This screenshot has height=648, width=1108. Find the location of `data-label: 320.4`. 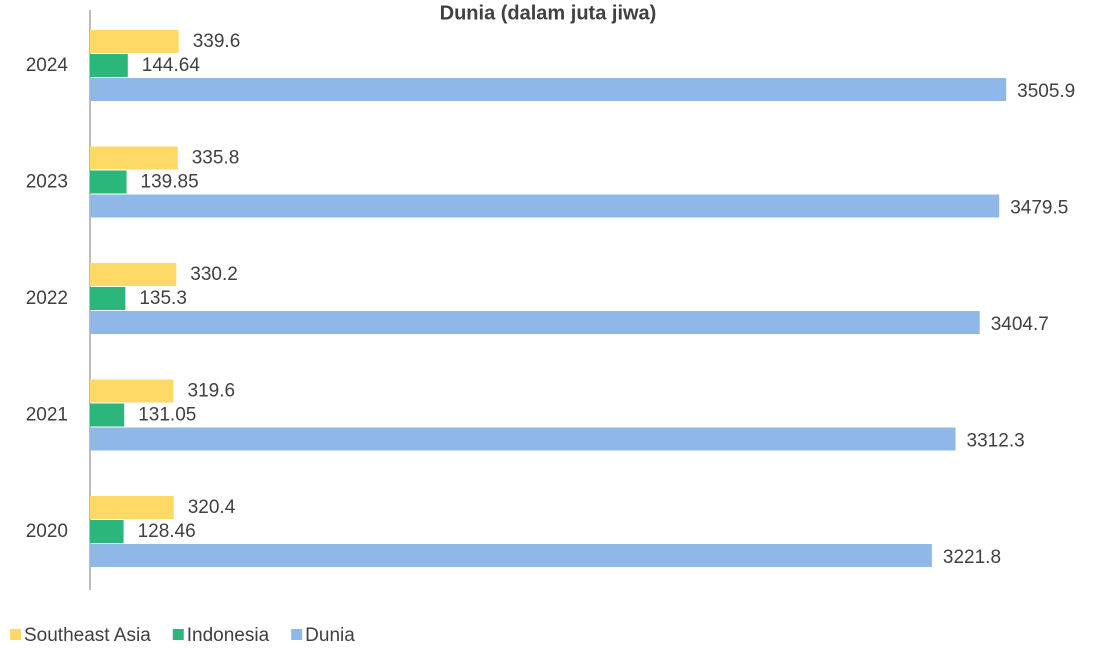

data-label: 320.4 is located at coordinates (212, 507).